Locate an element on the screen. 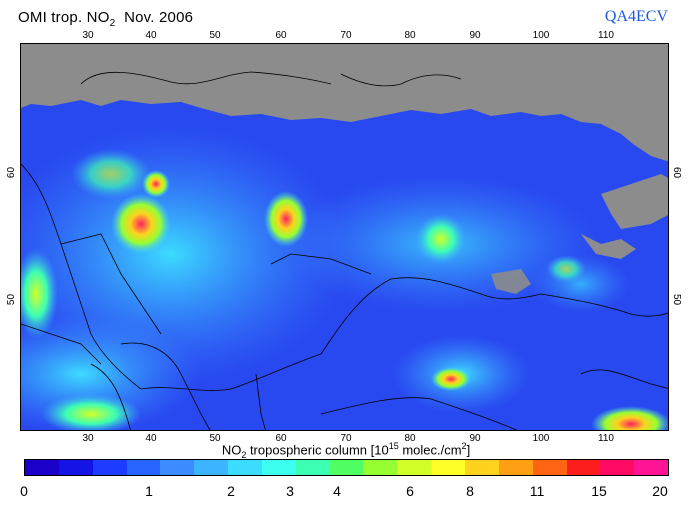 The image size is (692, 507). lon-tick-top: 80 is located at coordinates (410, 35).